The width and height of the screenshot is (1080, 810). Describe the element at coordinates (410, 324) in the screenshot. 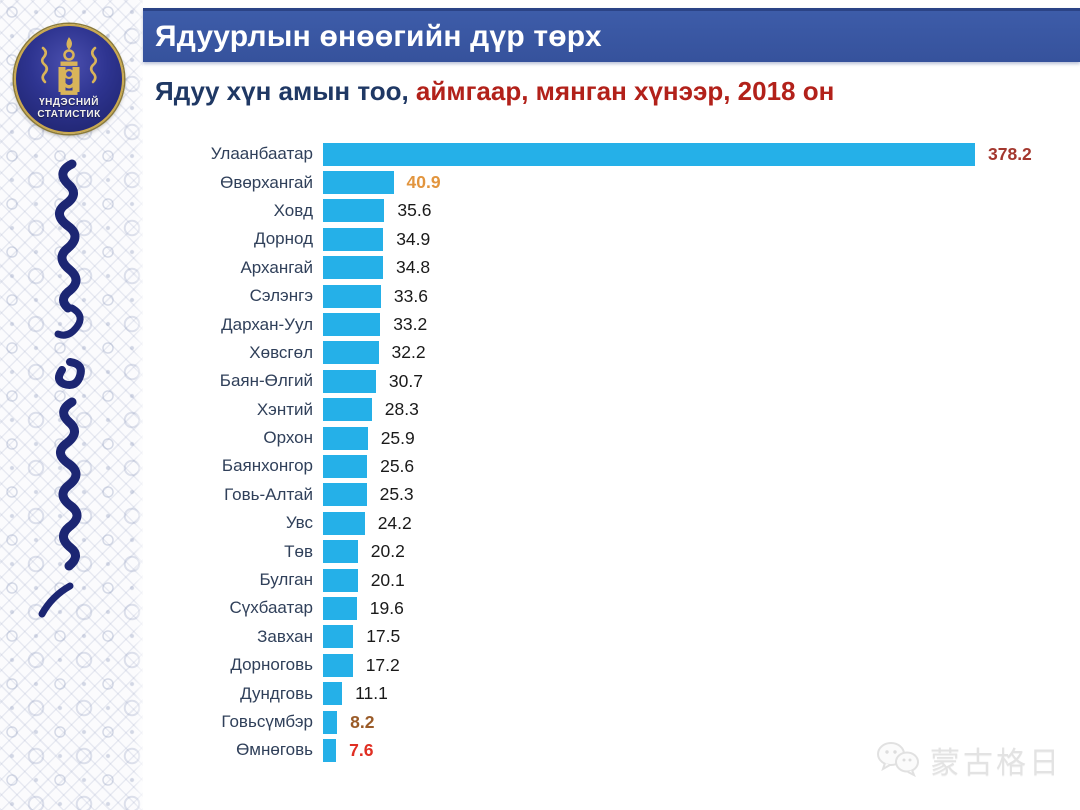

I see `value-label: 33.2` at that location.